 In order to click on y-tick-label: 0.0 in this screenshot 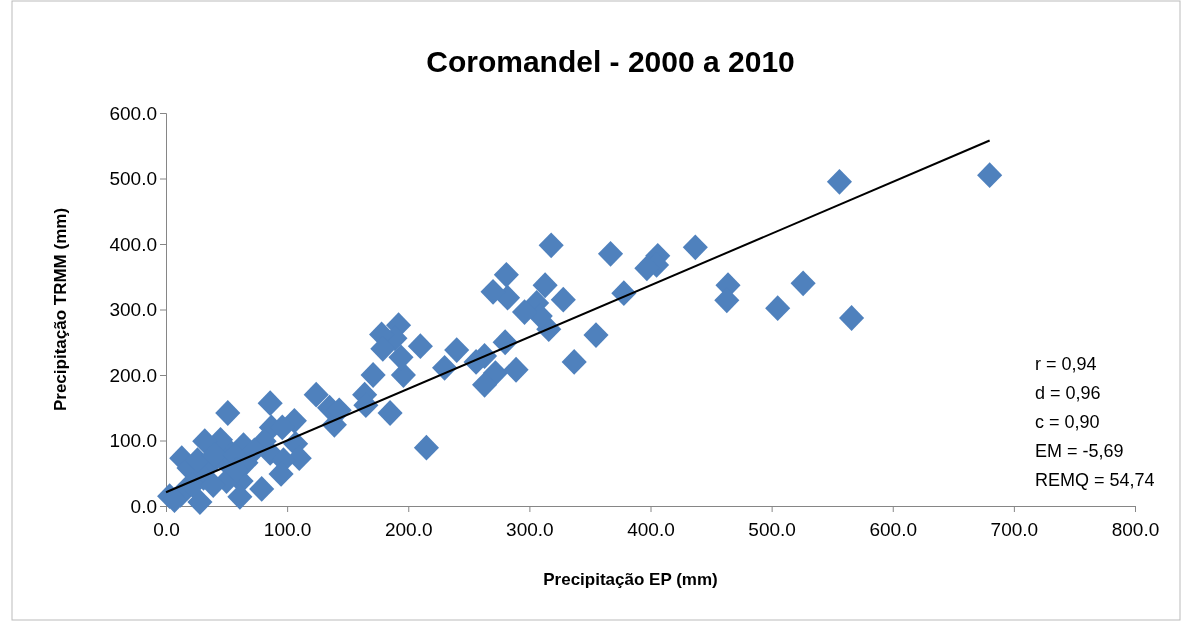, I will do `click(143, 506)`.